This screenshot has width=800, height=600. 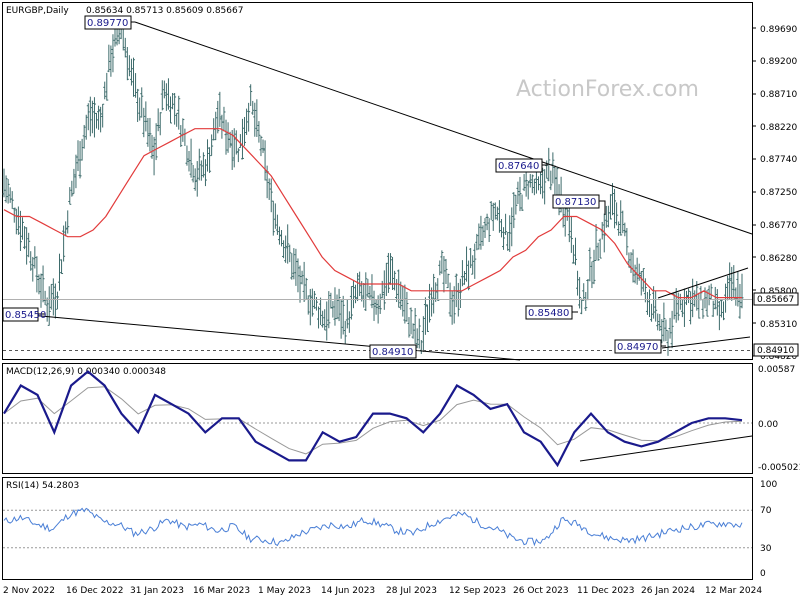 I want to click on low-marker-box, so click(x=776, y=350).